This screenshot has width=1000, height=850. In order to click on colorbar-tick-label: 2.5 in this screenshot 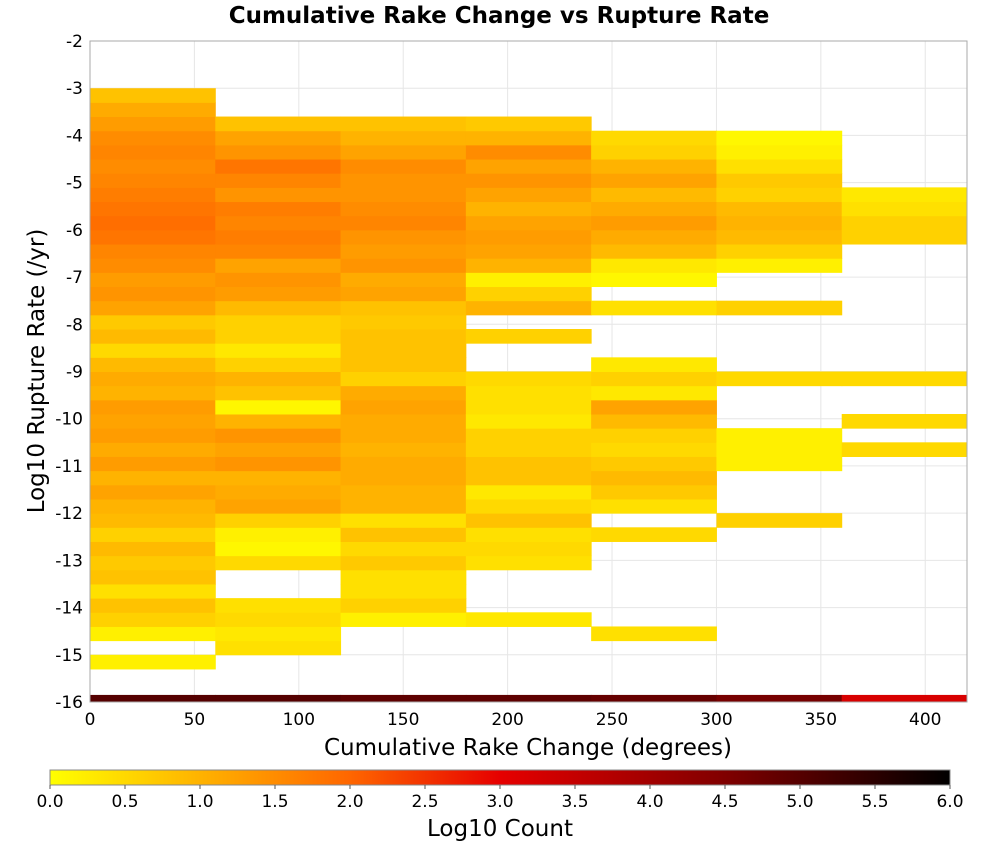, I will do `click(424, 802)`.